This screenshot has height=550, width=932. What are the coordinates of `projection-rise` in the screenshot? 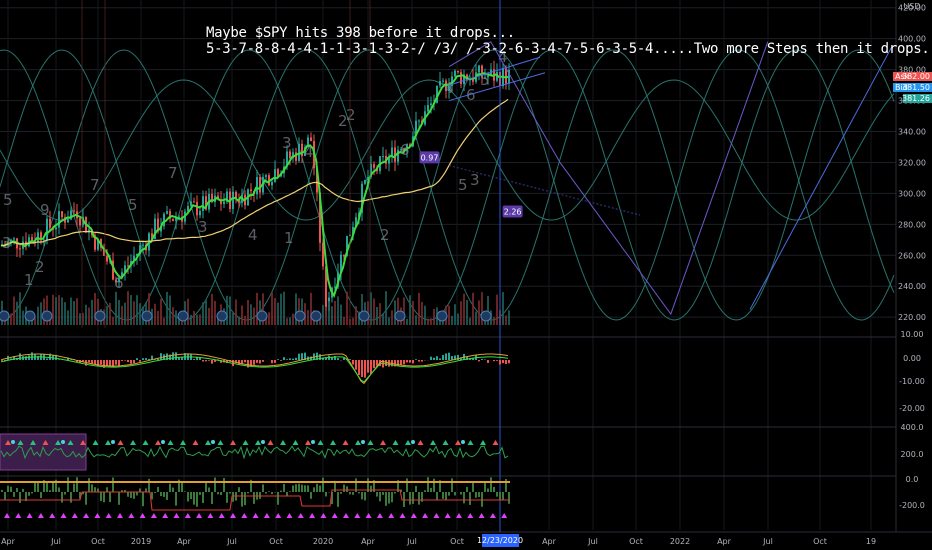 It's located at (821, 178).